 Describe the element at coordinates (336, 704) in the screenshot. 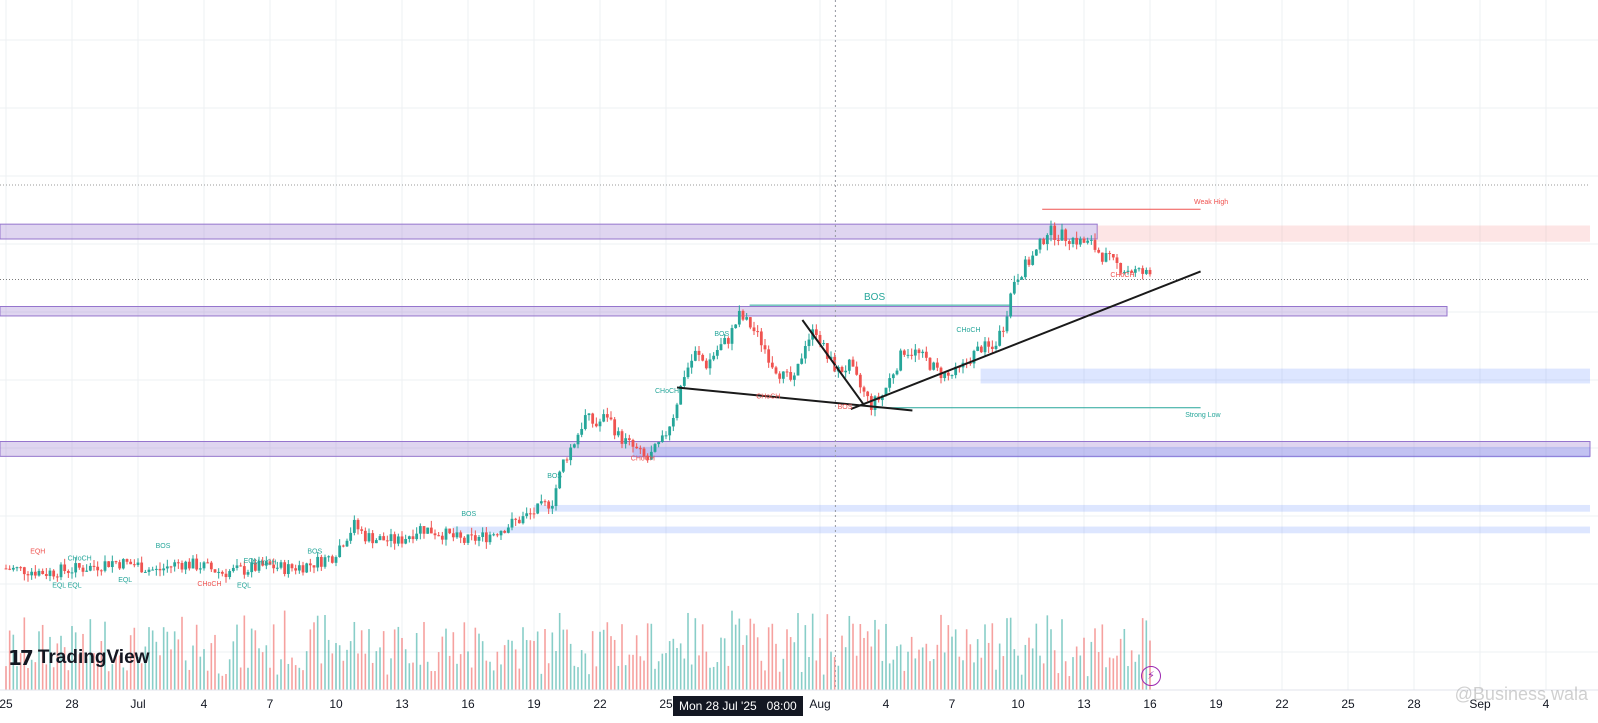

I see `time-axis-tick-label: 10` at that location.